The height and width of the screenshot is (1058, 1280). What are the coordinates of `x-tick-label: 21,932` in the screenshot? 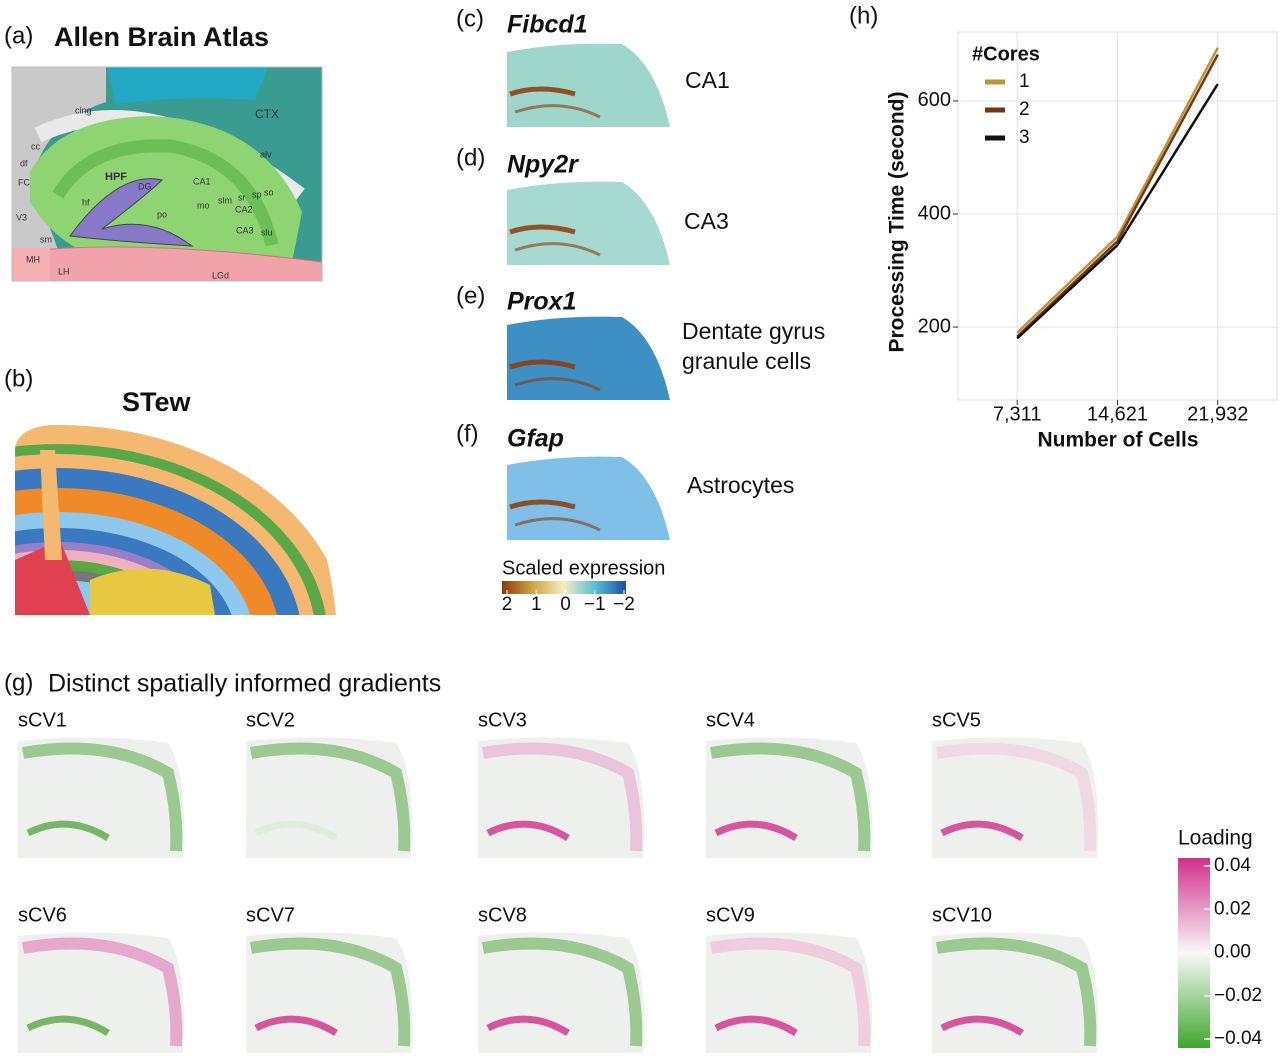 It's located at (1217, 414).